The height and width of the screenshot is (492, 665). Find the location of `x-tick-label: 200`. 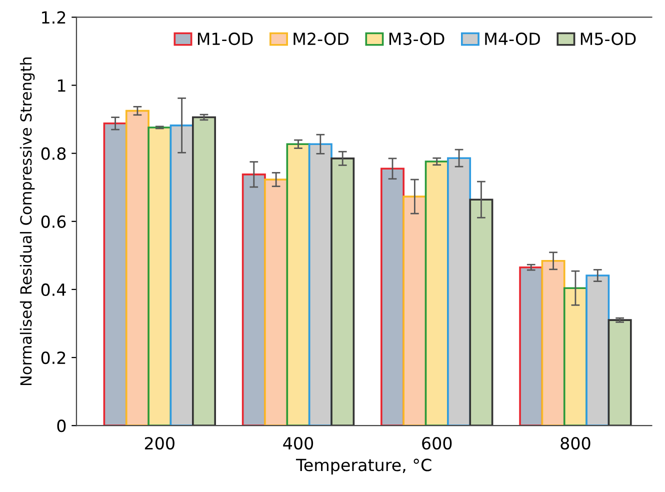

x-tick-label: 200 is located at coordinates (159, 443).